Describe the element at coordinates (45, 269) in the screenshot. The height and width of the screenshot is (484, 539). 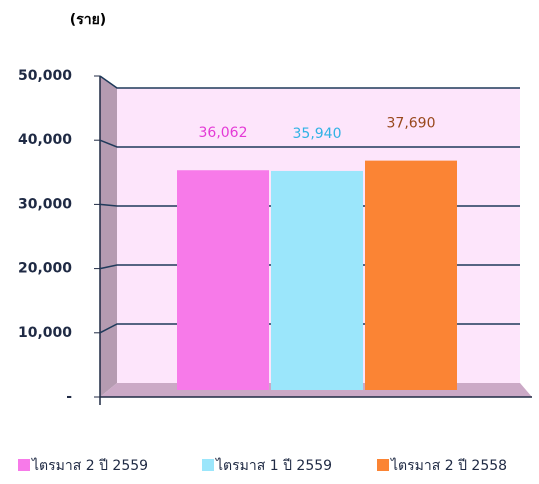
I see `y-tick-label: 20,000` at that location.